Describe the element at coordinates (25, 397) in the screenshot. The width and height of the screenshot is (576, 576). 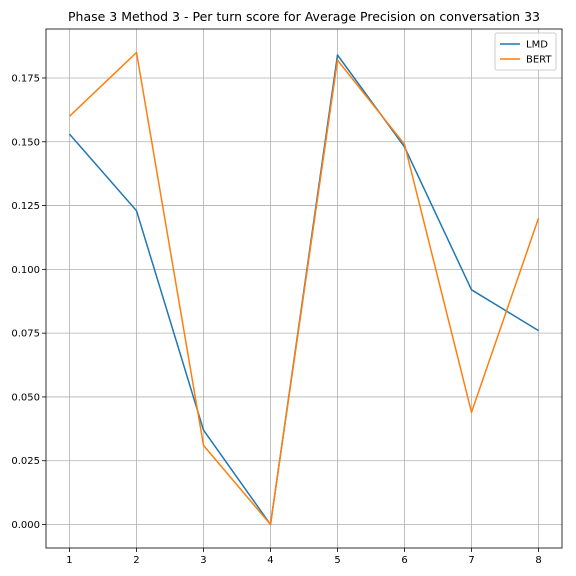
I see `y-tick-label: 0.050` at that location.